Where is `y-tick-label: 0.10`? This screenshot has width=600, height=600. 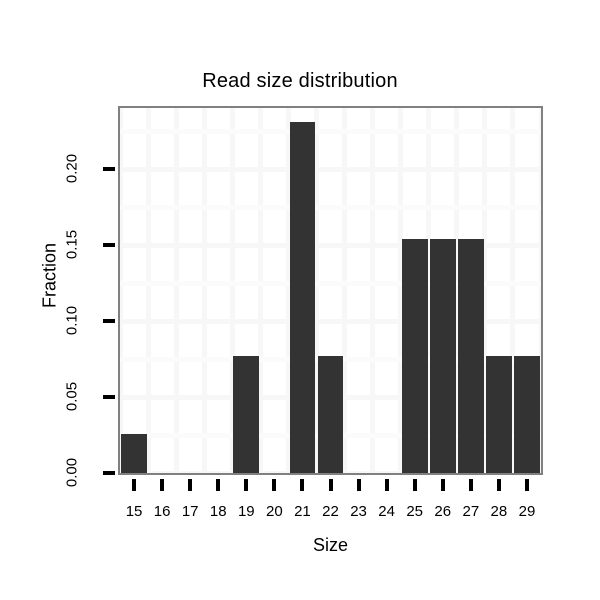
y-tick-label: 0.10 is located at coordinates (72, 321).